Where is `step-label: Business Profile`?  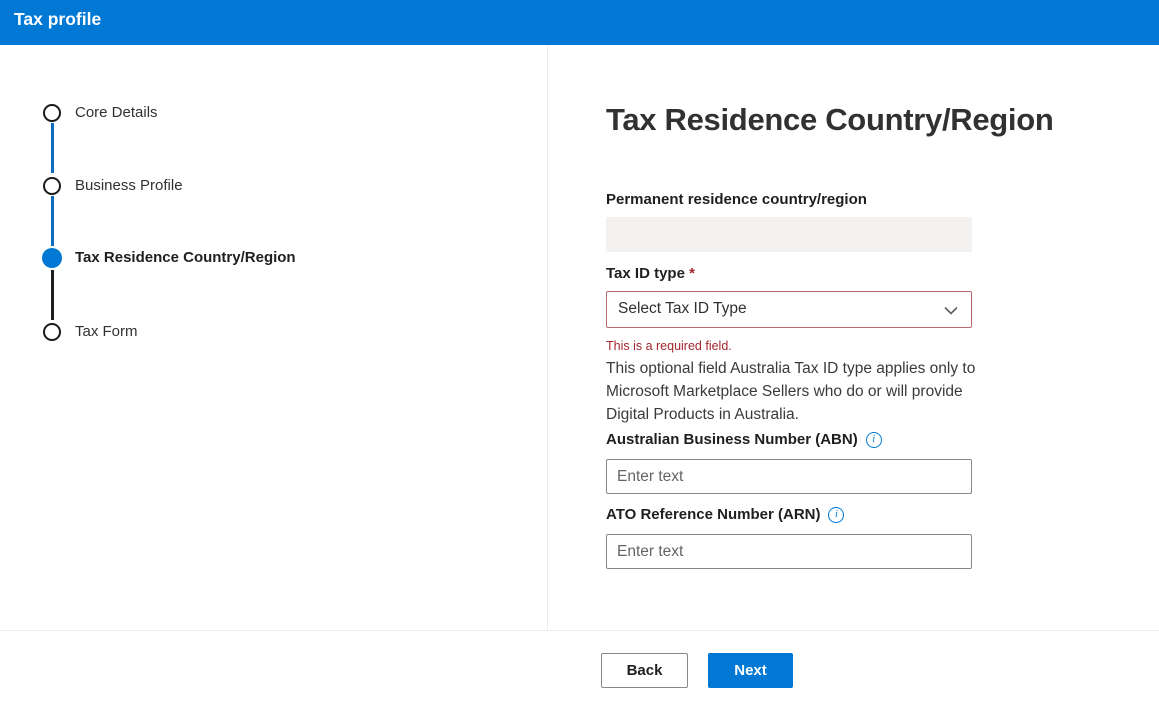 step-label: Business Profile is located at coordinates (129, 185).